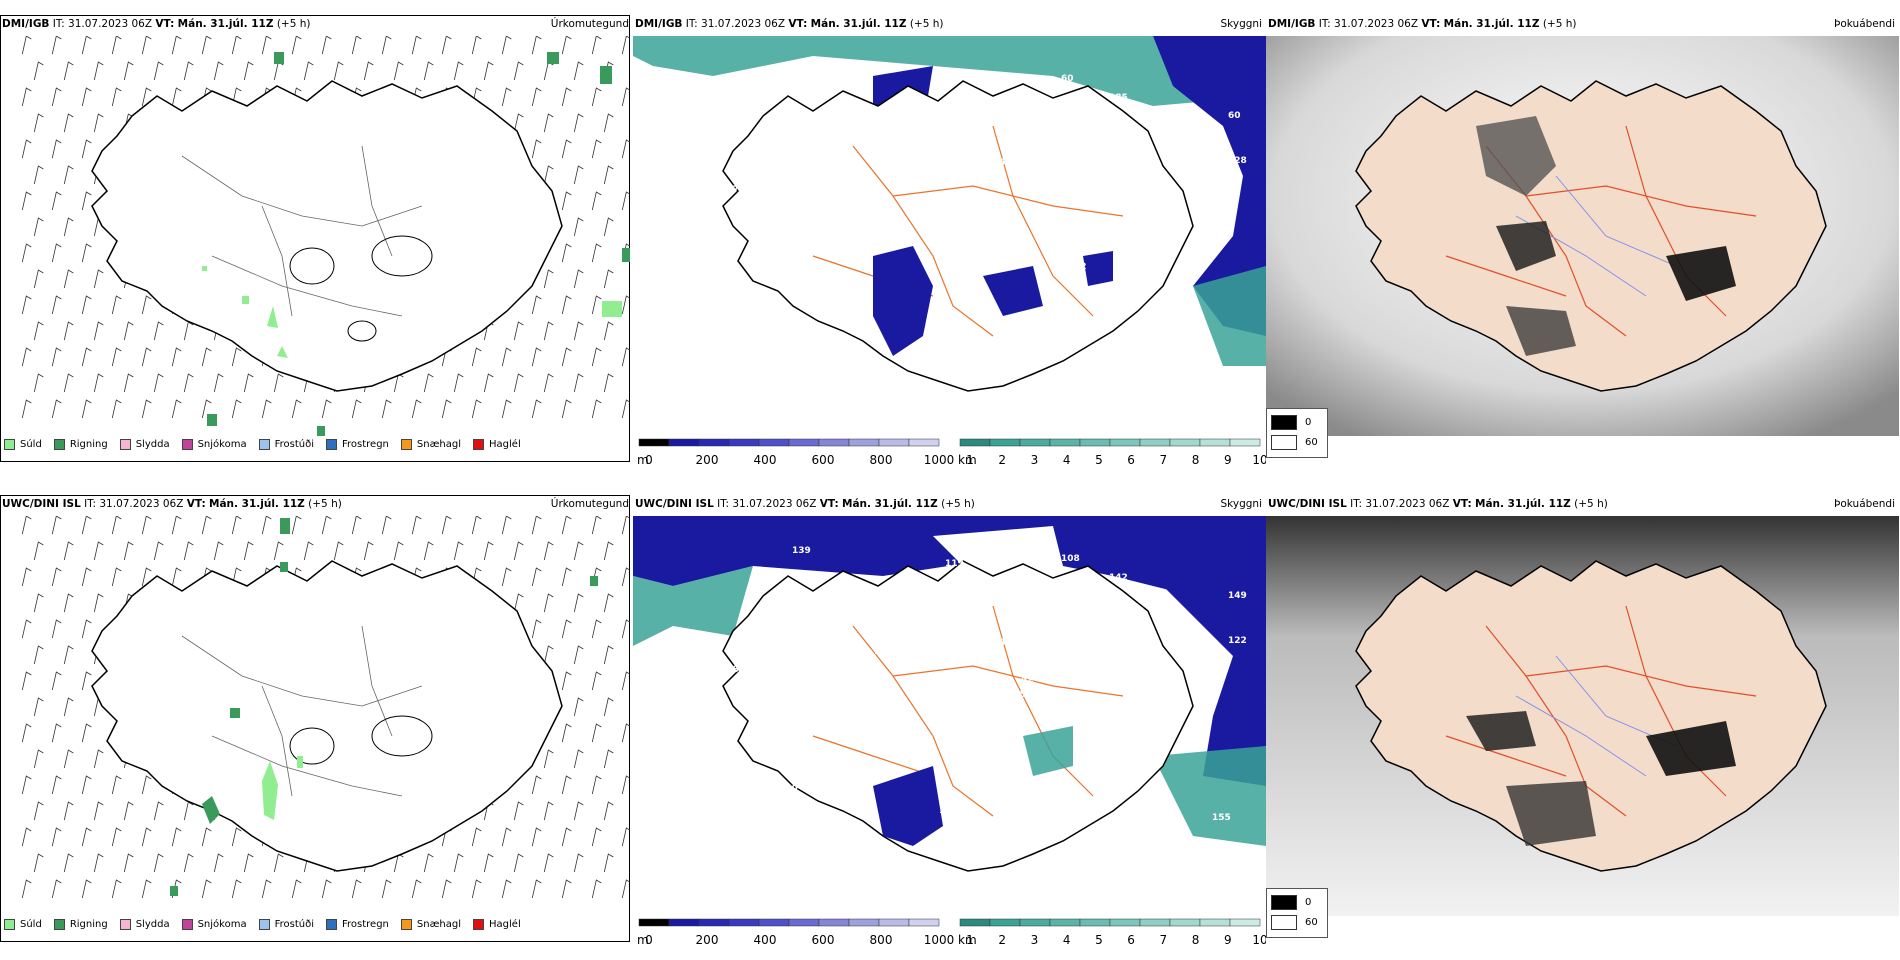 The width and height of the screenshot is (1900, 960). I want to click on cloud-value-label: 157, so click(797, 859).